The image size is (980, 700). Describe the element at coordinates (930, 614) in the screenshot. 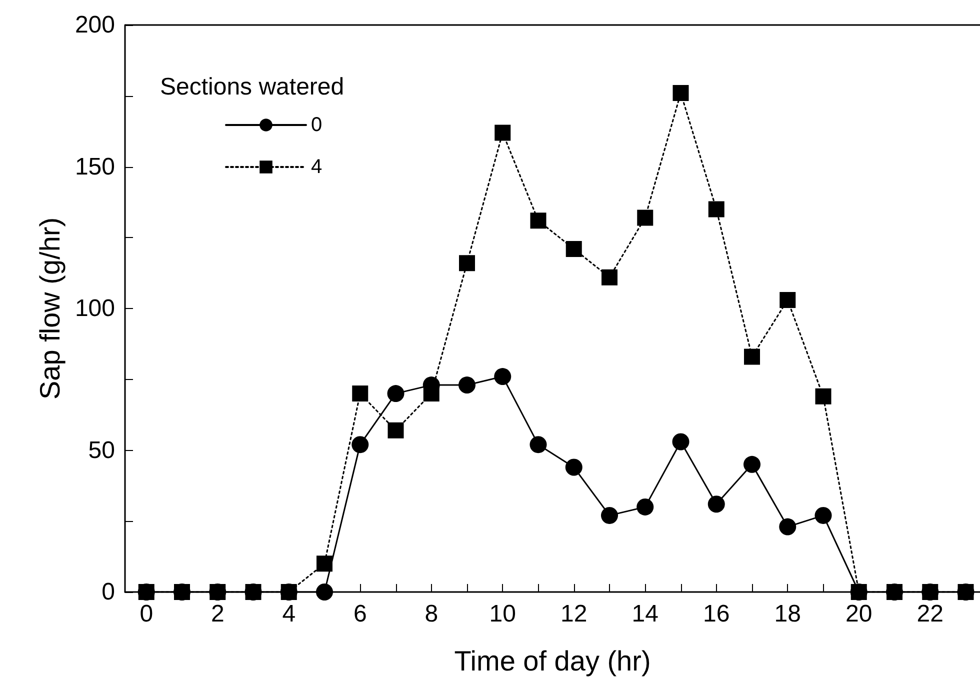

I see `x-tick-label: 22` at that location.